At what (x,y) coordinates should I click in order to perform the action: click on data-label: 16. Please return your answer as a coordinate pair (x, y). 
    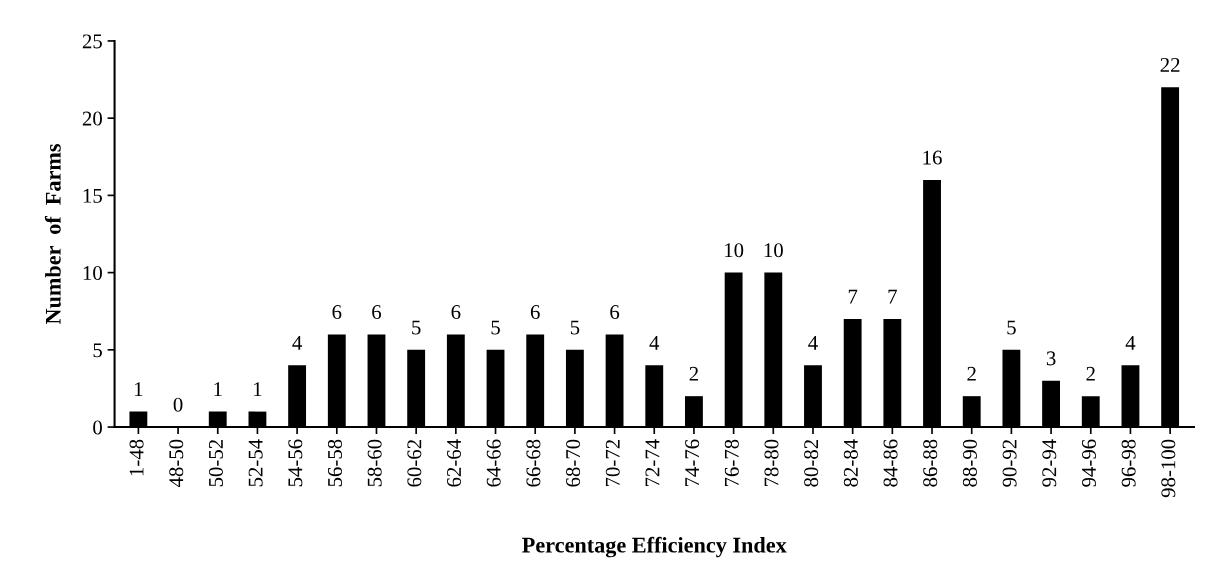
    Looking at the image, I should click on (932, 157).